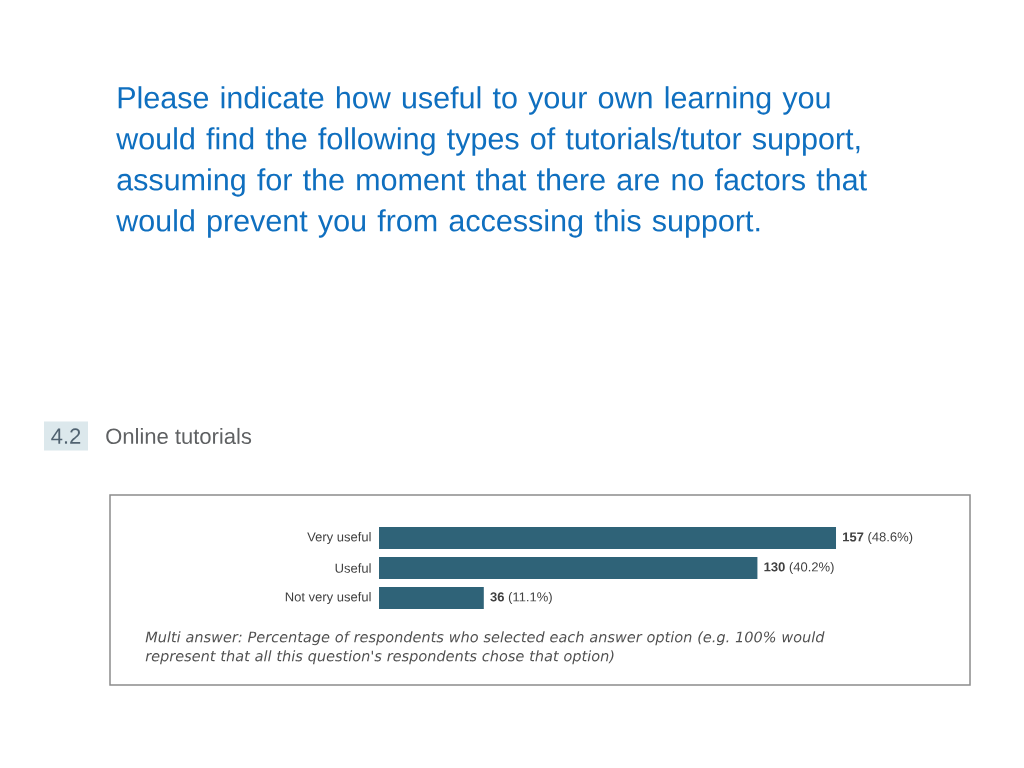 This screenshot has height=768, width=1024. What do you see at coordinates (353, 568) in the screenshot?
I see `y-tick-label: Useful` at bounding box center [353, 568].